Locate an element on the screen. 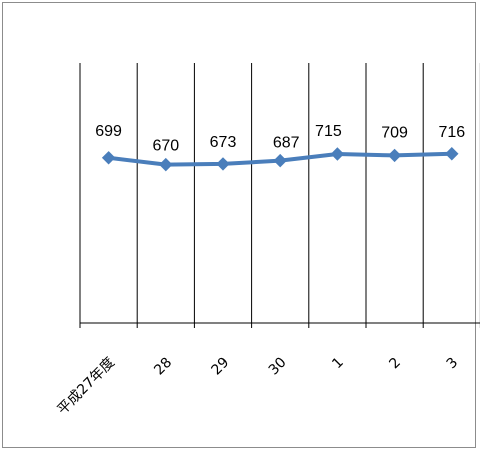 This screenshot has width=480, height=452. data-label: 670 is located at coordinates (165, 146).